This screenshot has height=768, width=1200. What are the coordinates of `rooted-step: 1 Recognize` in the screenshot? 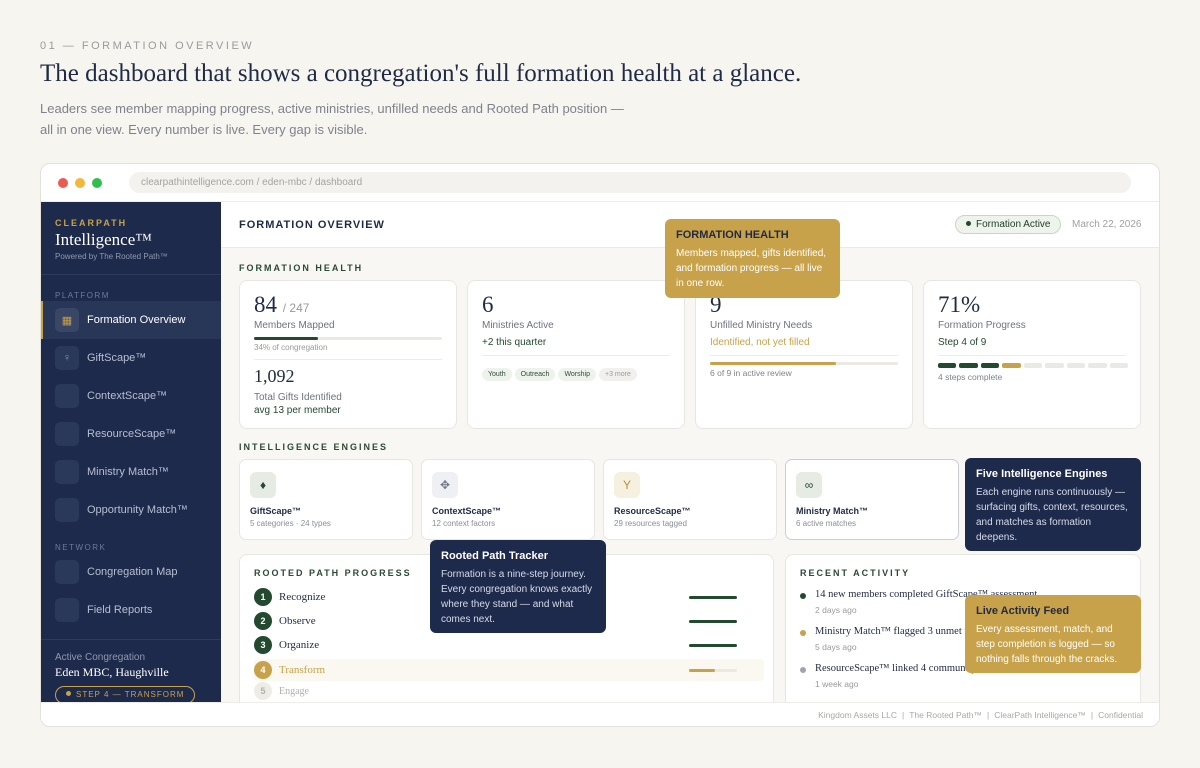 It's located at (509, 597).